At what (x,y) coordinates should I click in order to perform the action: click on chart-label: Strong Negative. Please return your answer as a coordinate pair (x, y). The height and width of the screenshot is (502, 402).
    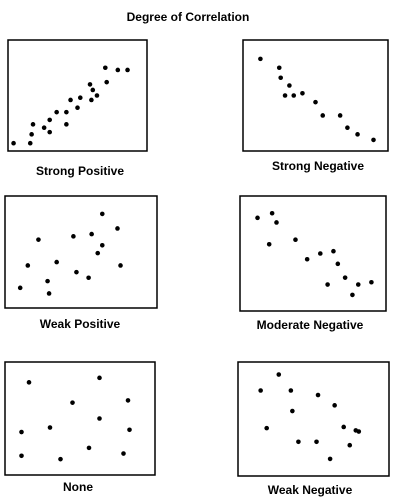
    Looking at the image, I should click on (318, 166).